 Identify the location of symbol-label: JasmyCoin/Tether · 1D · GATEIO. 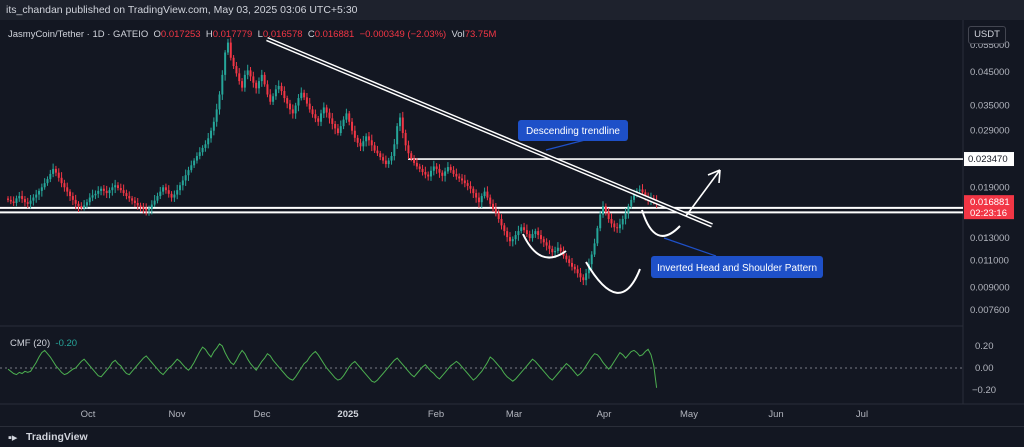
(78, 34).